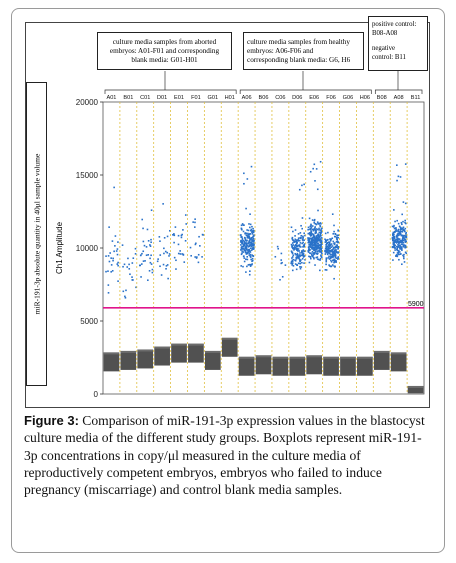  Describe the element at coordinates (314, 98) in the screenshot. I see `well-label: E06` at that location.